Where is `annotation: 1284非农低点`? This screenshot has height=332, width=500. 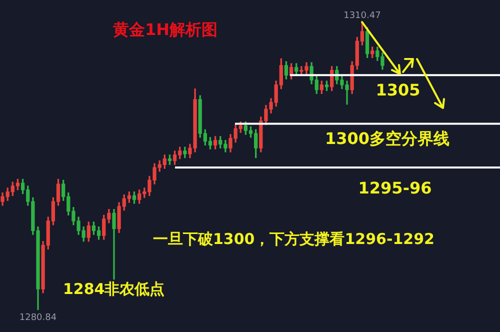 annotation: 1284非农低点 is located at coordinates (114, 289).